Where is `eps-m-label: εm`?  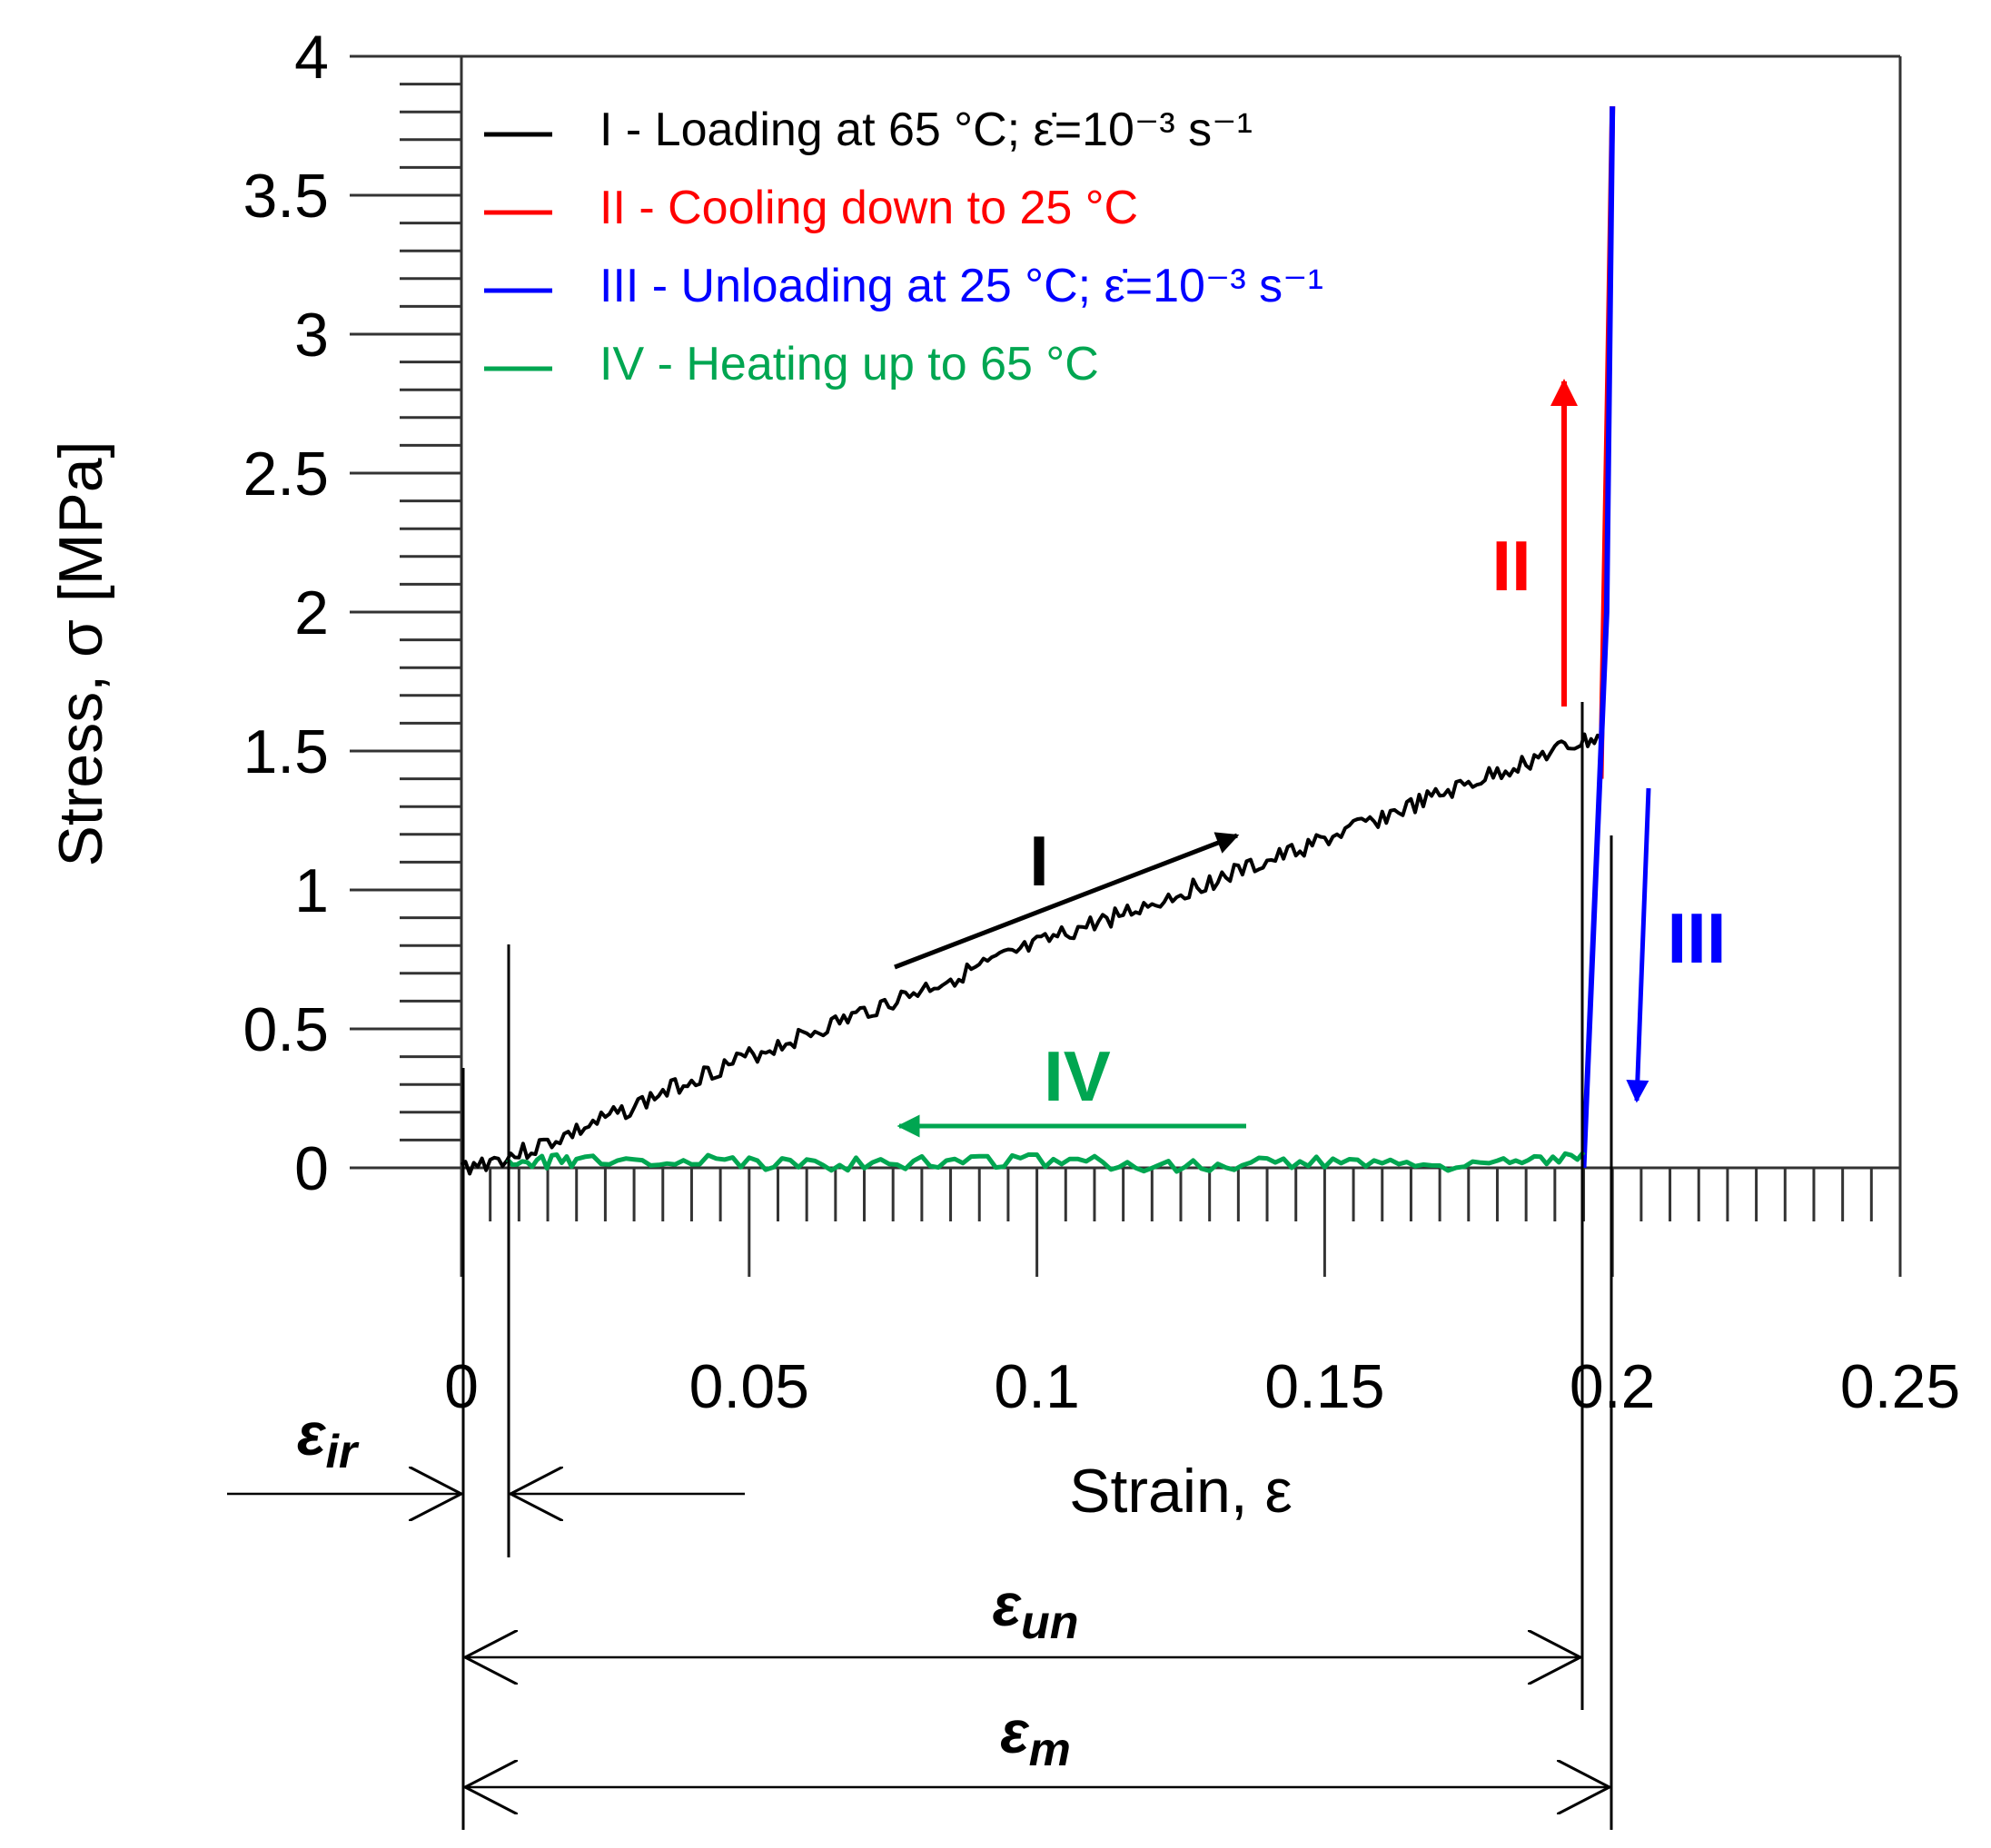 eps-m-label: εm is located at coordinates (1036, 1737).